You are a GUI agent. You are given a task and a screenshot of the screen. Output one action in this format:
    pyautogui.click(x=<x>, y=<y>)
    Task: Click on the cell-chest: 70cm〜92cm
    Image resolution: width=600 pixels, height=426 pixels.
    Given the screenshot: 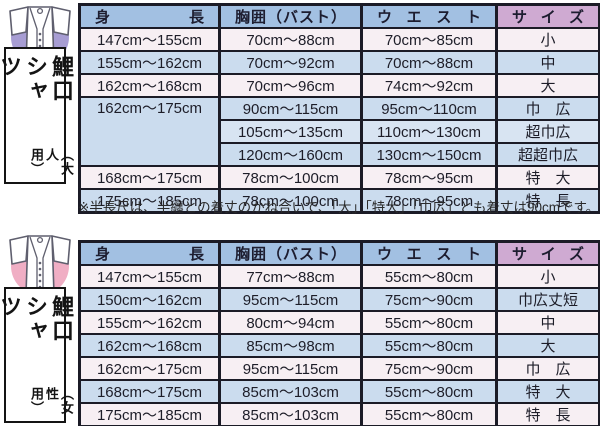 What is the action you would take?
    pyautogui.click(x=290, y=62)
    